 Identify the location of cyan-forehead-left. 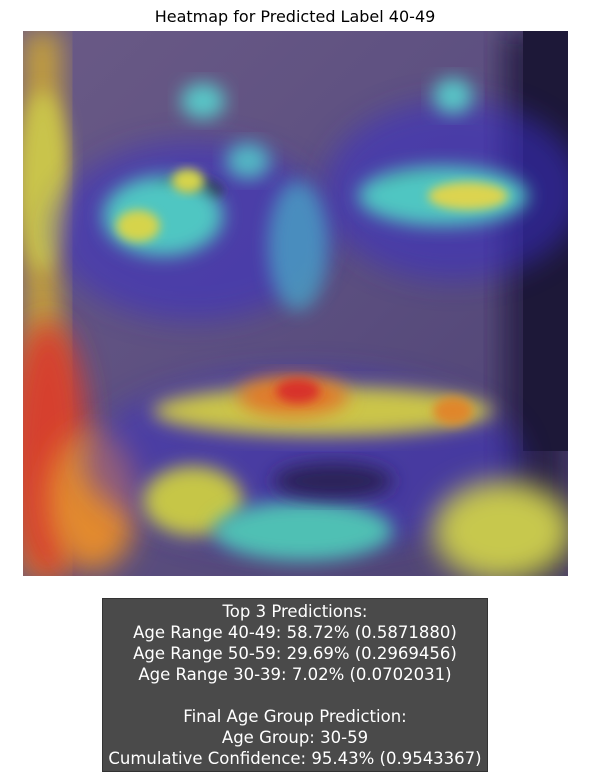
(203, 101).